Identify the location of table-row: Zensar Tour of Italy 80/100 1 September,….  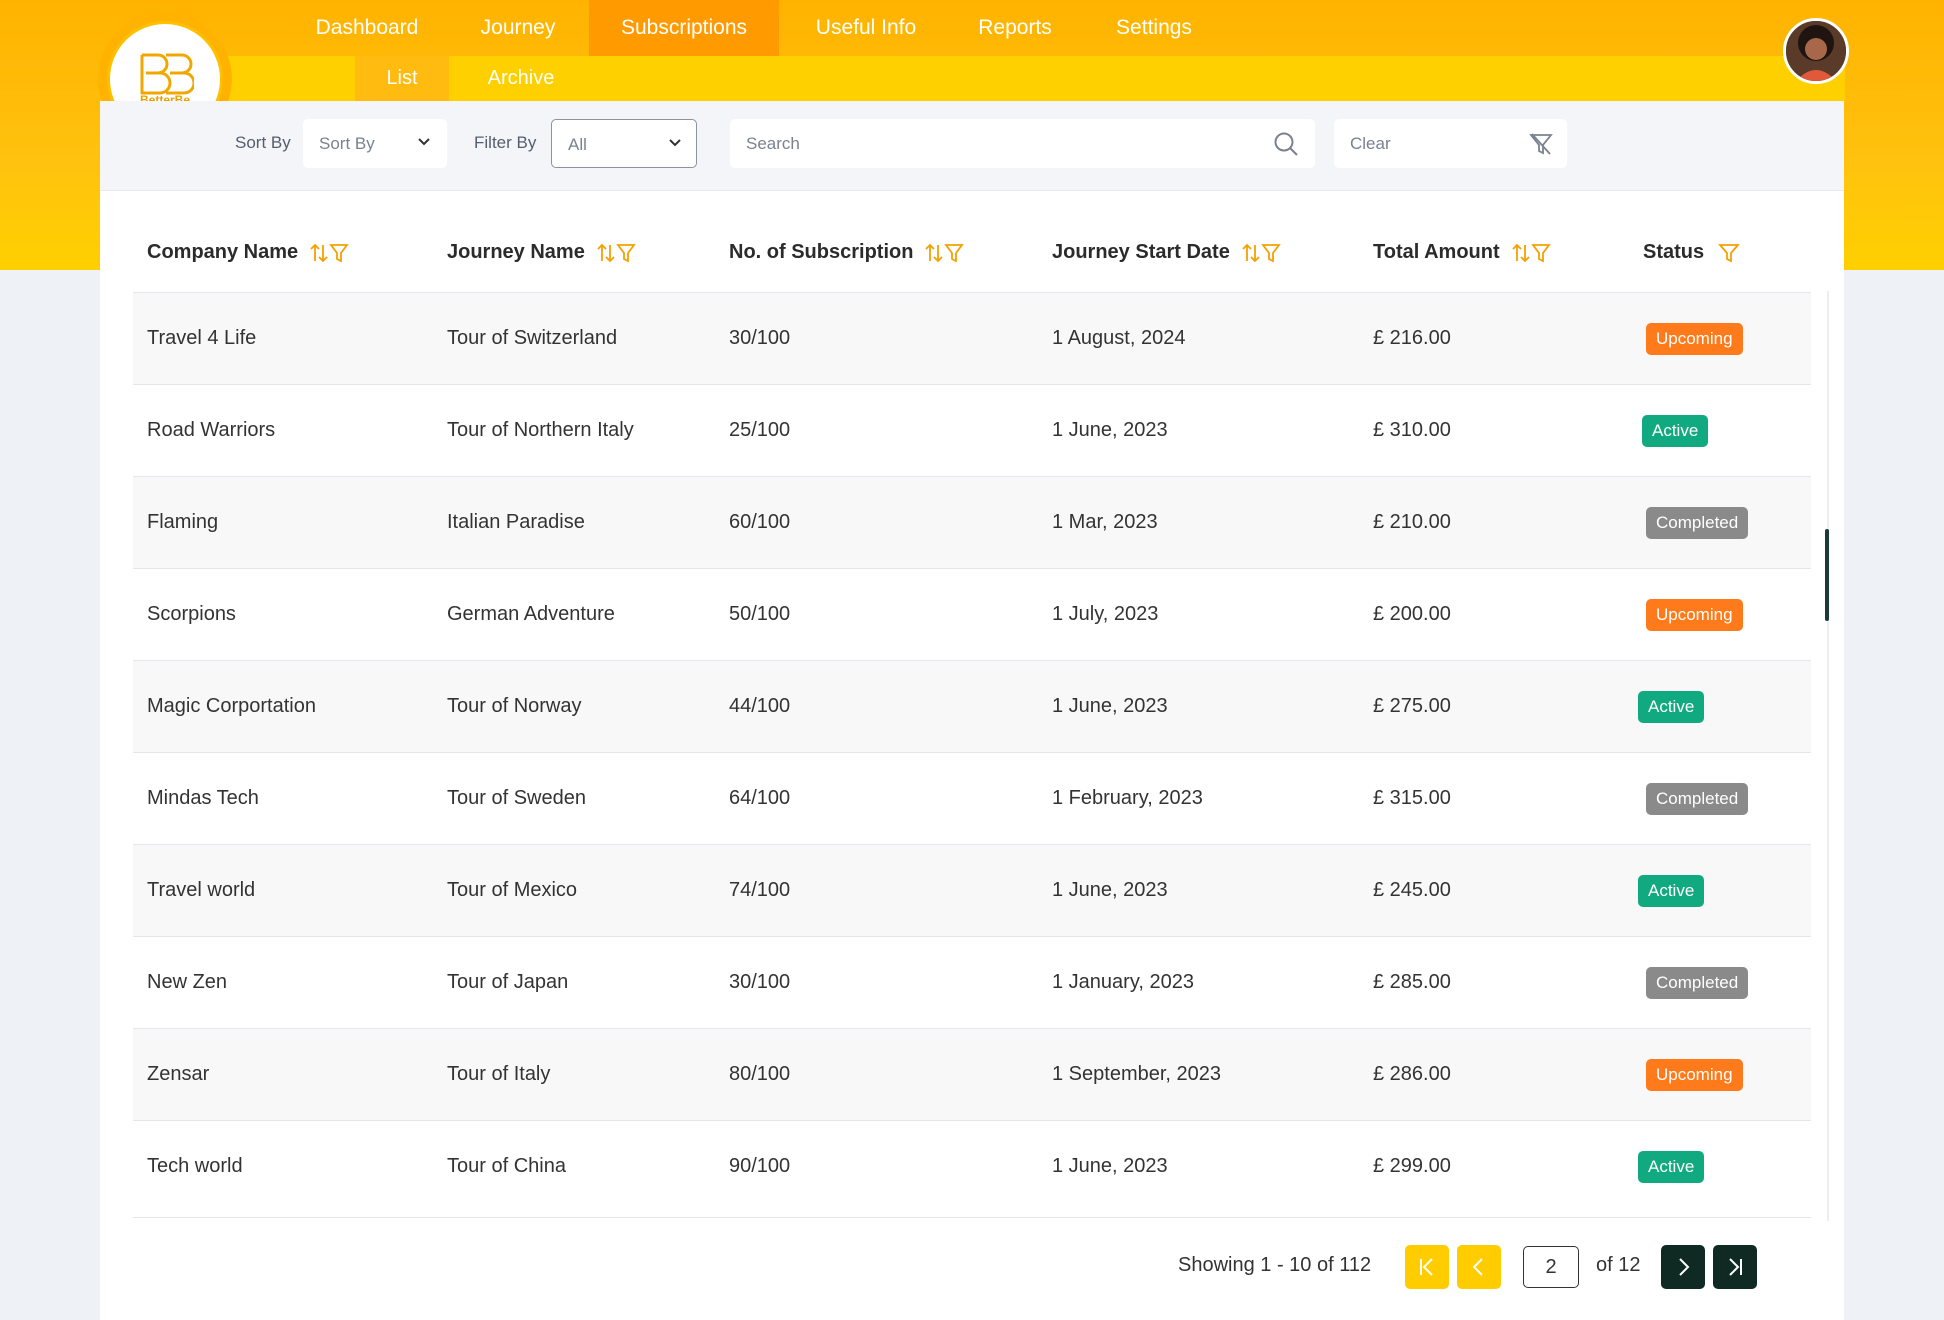
(972, 1074).